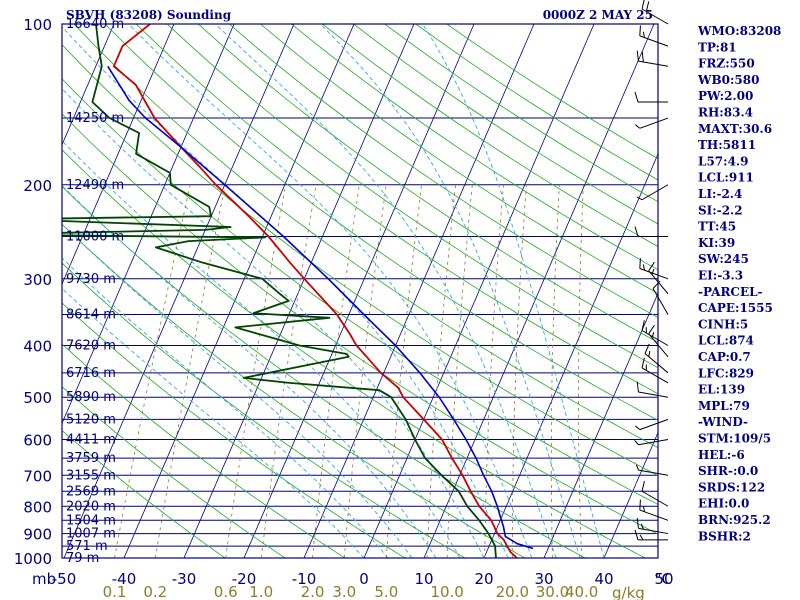  Describe the element at coordinates (304, 579) in the screenshot. I see `temperature-tick-label: -10` at that location.